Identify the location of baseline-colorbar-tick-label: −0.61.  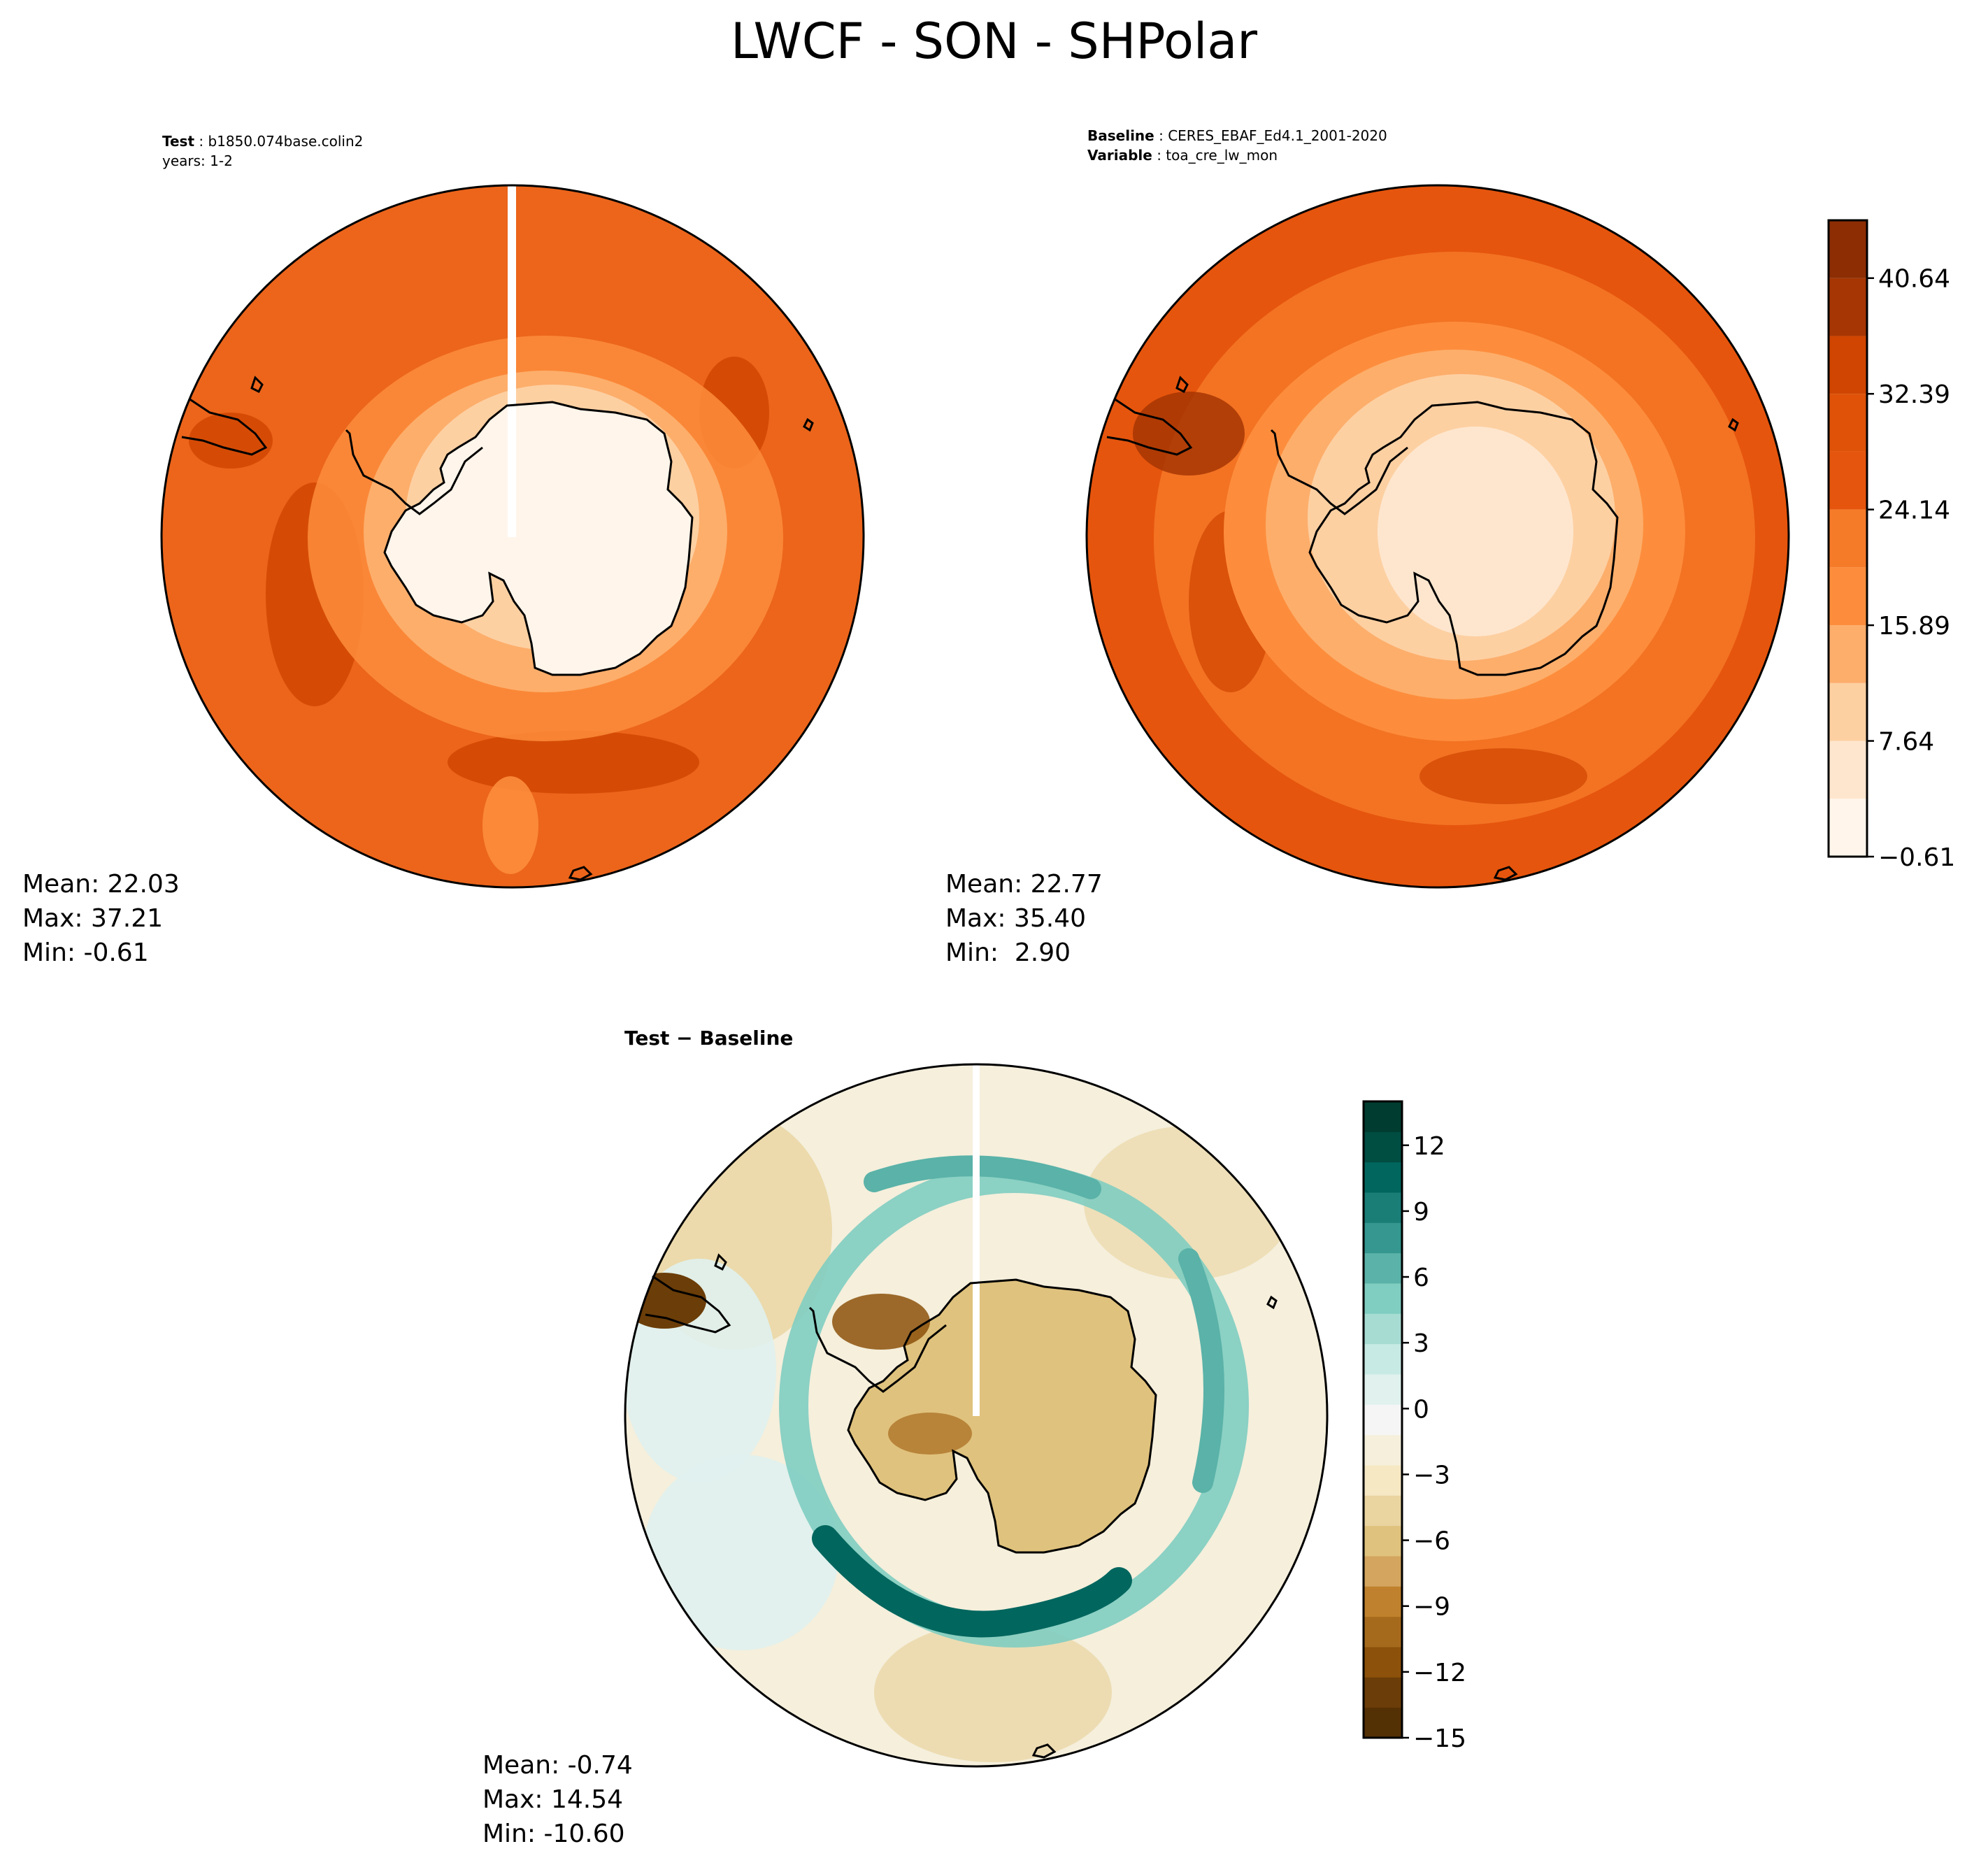
(1917, 857).